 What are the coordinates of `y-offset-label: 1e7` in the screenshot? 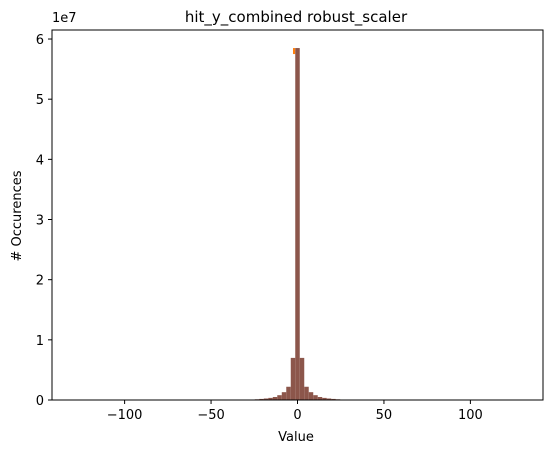 It's located at (64, 18).